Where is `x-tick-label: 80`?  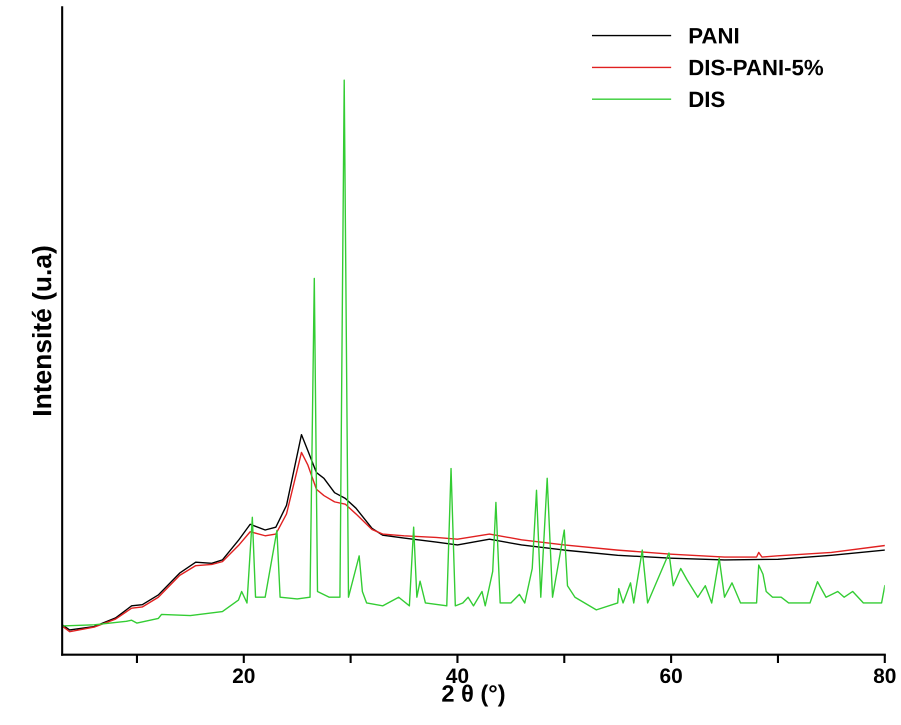
x-tick-label: 80 is located at coordinates (885, 676).